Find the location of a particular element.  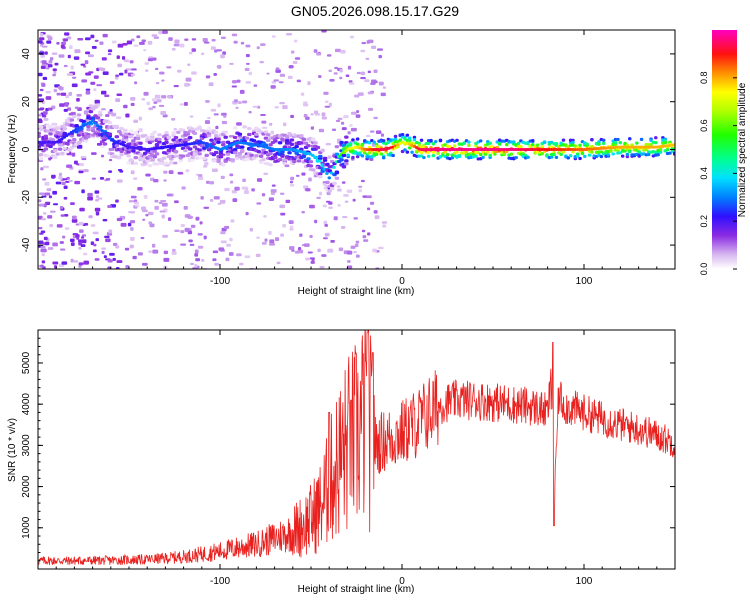

x-tick-label: 100 is located at coordinates (584, 581).